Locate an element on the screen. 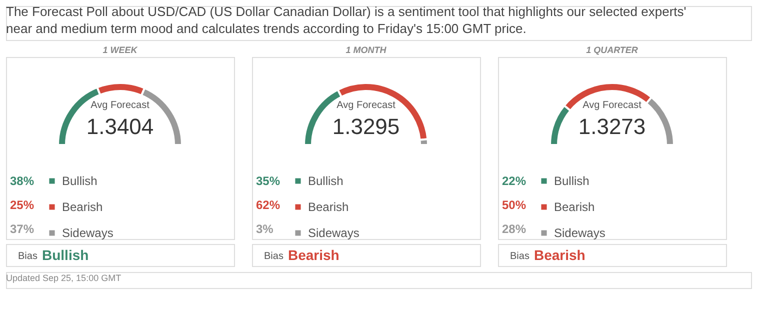 This screenshot has width=758, height=334. text: Bullish is located at coordinates (65, 255).